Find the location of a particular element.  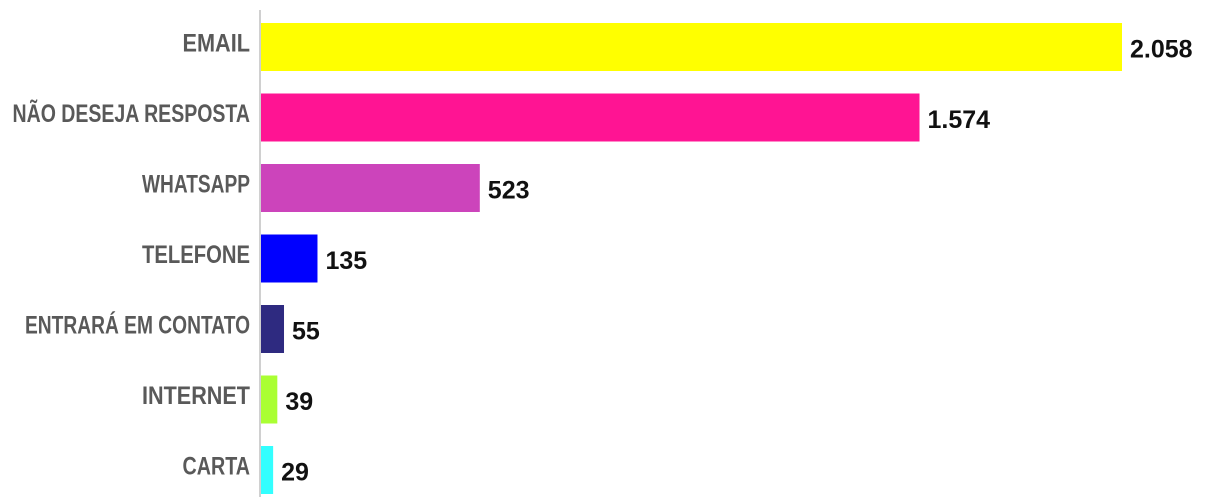

category-label-0: EMAIL is located at coordinates (217, 44).